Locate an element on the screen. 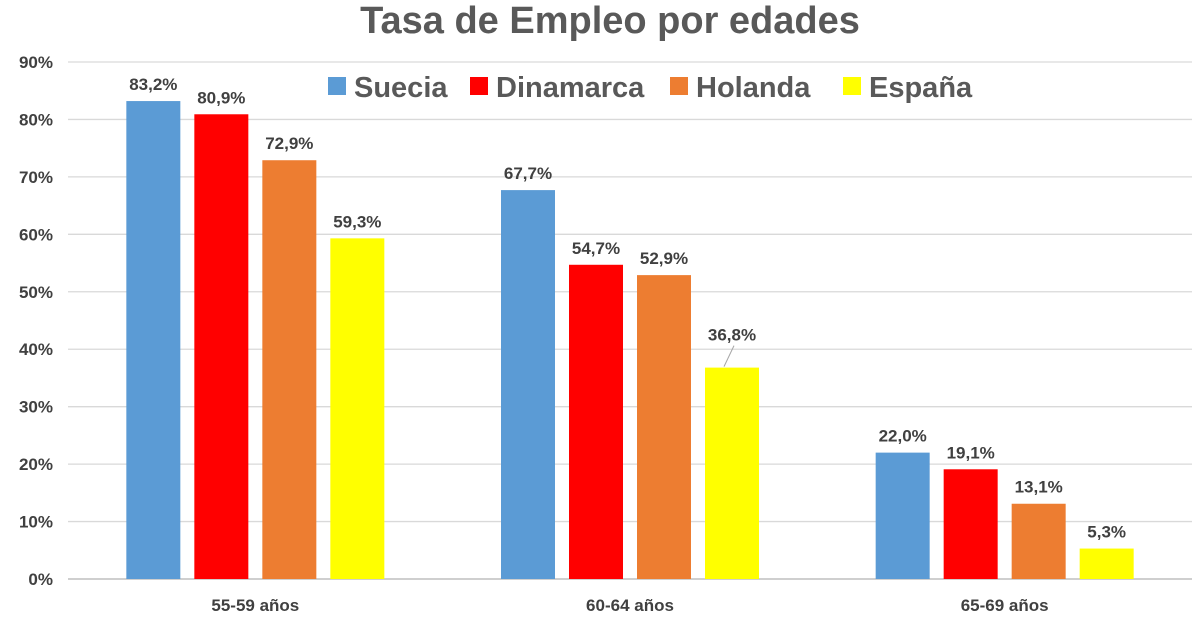 This screenshot has height=628, width=1204. x-tick-label: 55-59 años is located at coordinates (255, 605).